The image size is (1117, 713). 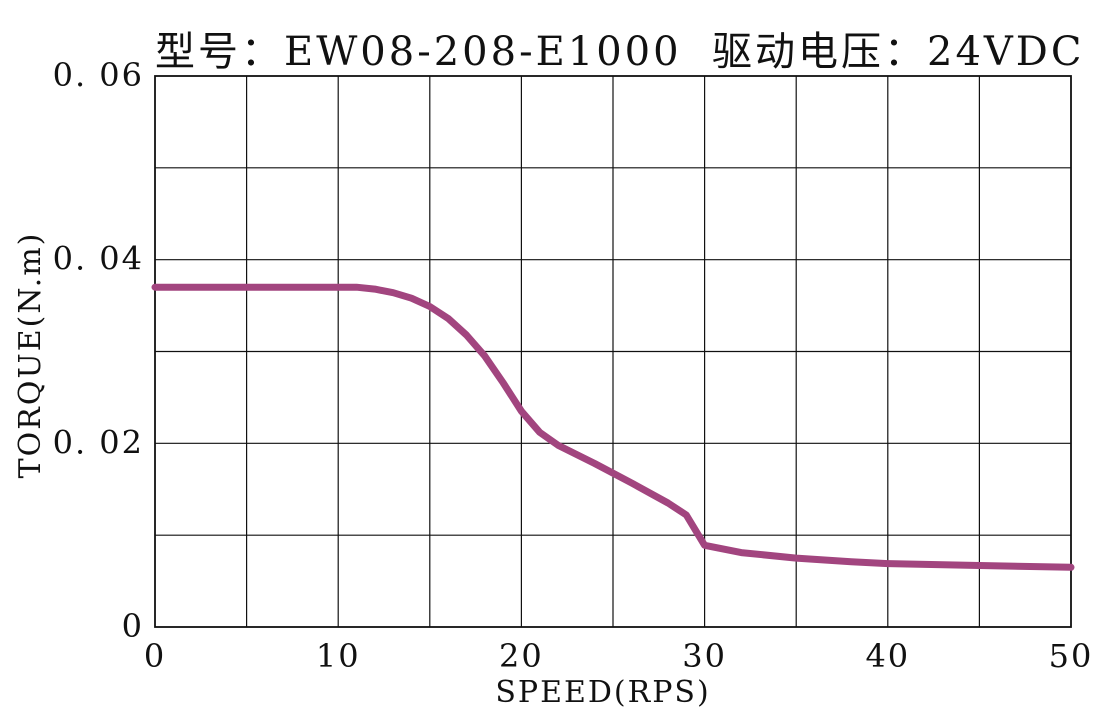 What do you see at coordinates (98, 259) in the screenshot?
I see `y-tick-label: 0. 04` at bounding box center [98, 259].